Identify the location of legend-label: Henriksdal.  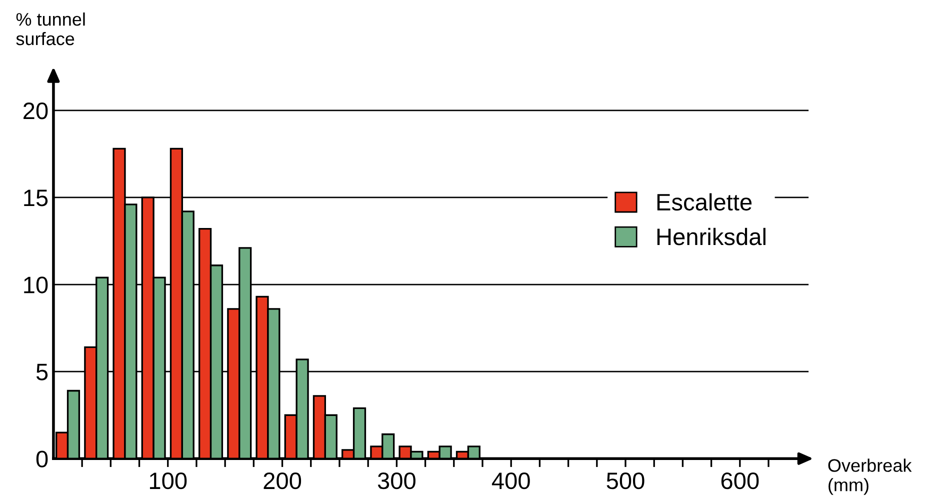
(711, 237).